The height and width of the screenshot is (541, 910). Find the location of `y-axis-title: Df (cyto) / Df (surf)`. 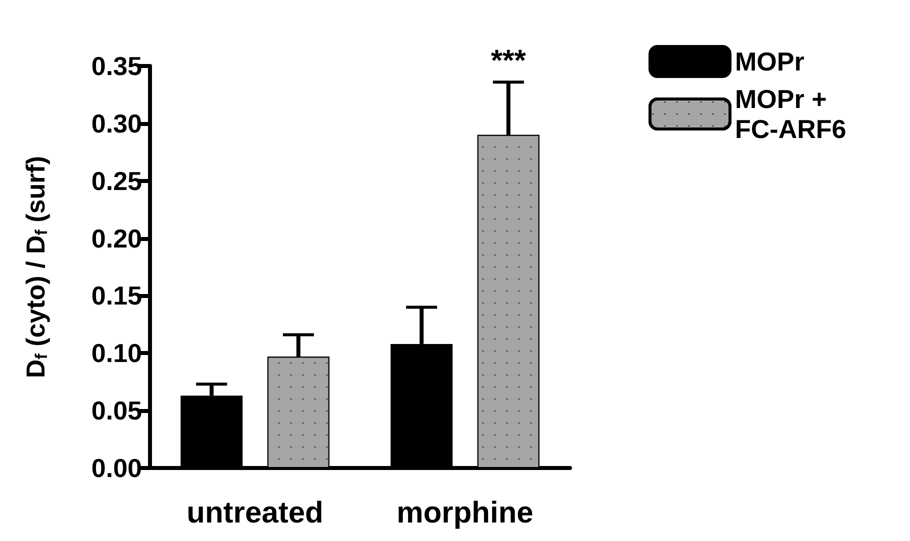

y-axis-title: Df (cyto) / Df (surf) is located at coordinates (35, 267).